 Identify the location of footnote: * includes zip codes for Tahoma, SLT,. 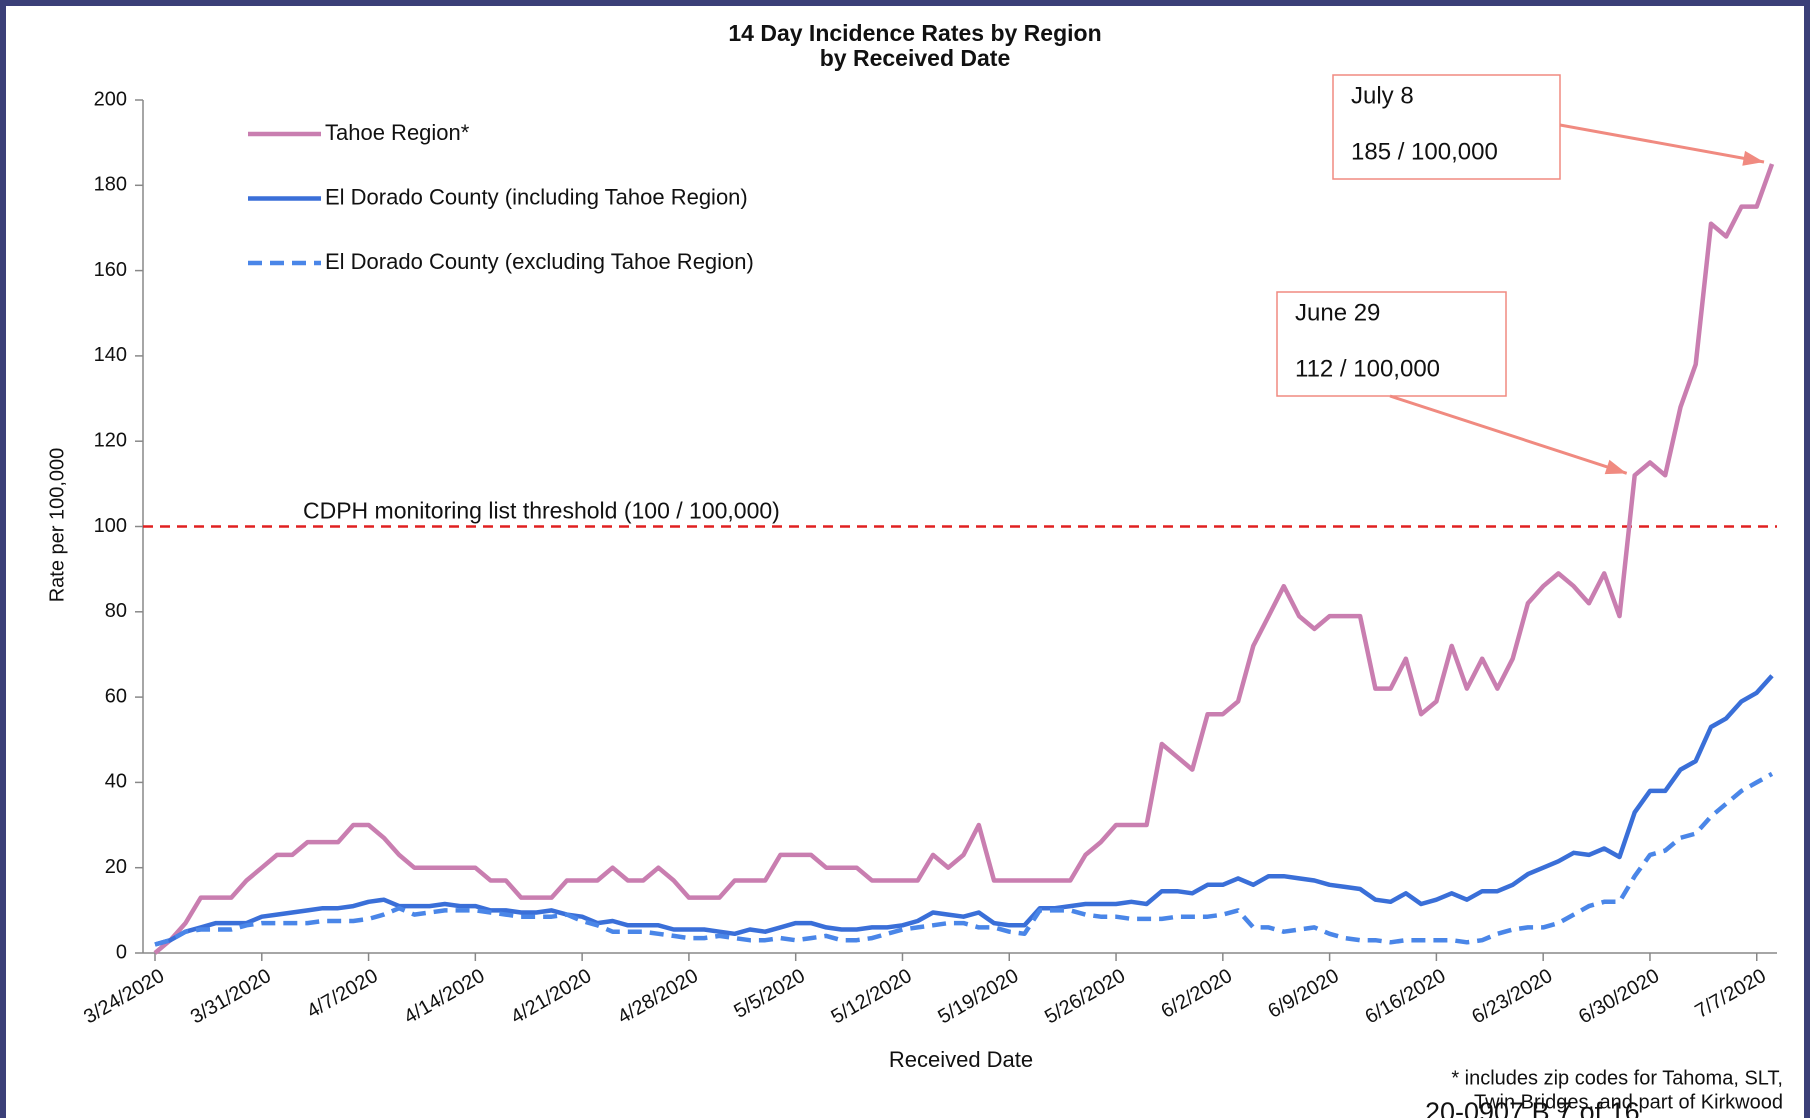
(1617, 1078).